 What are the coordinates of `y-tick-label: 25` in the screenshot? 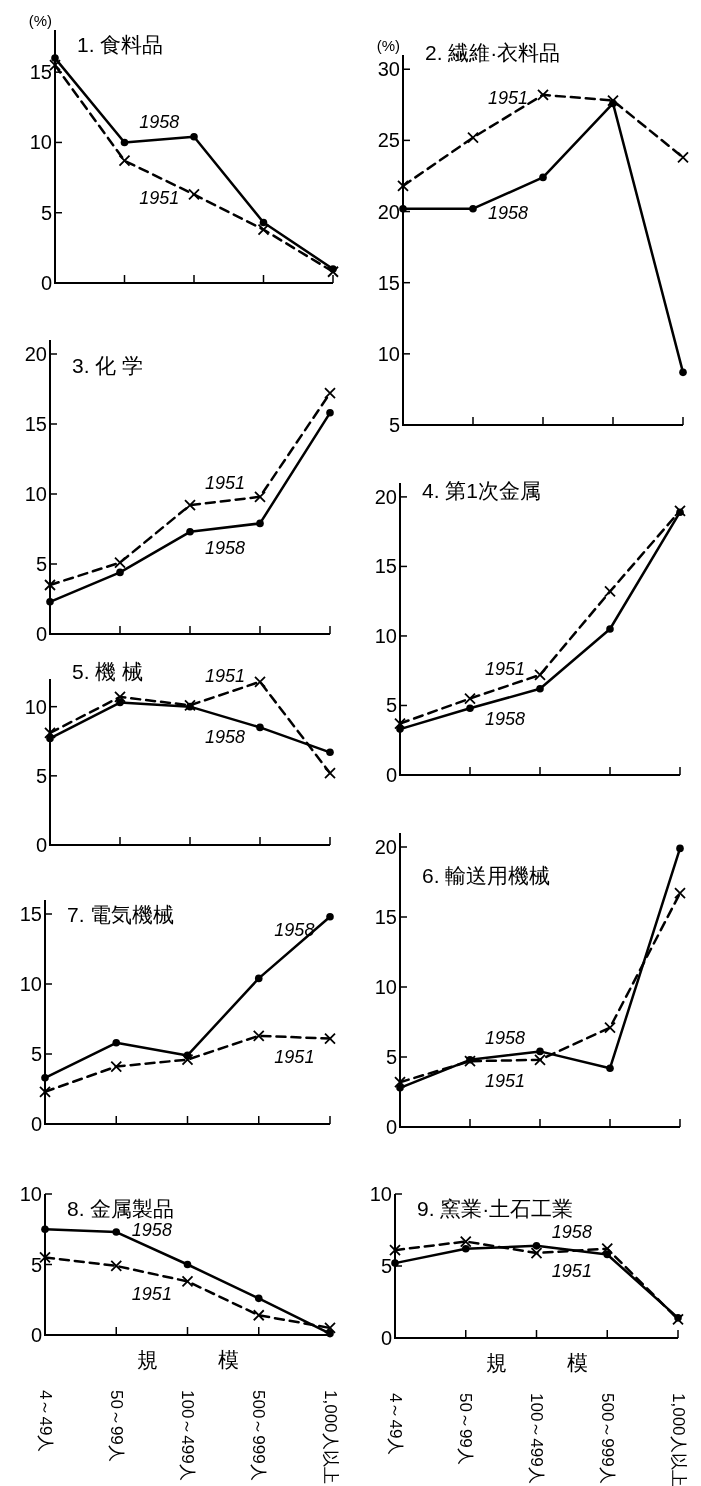 It's located at (388, 140).